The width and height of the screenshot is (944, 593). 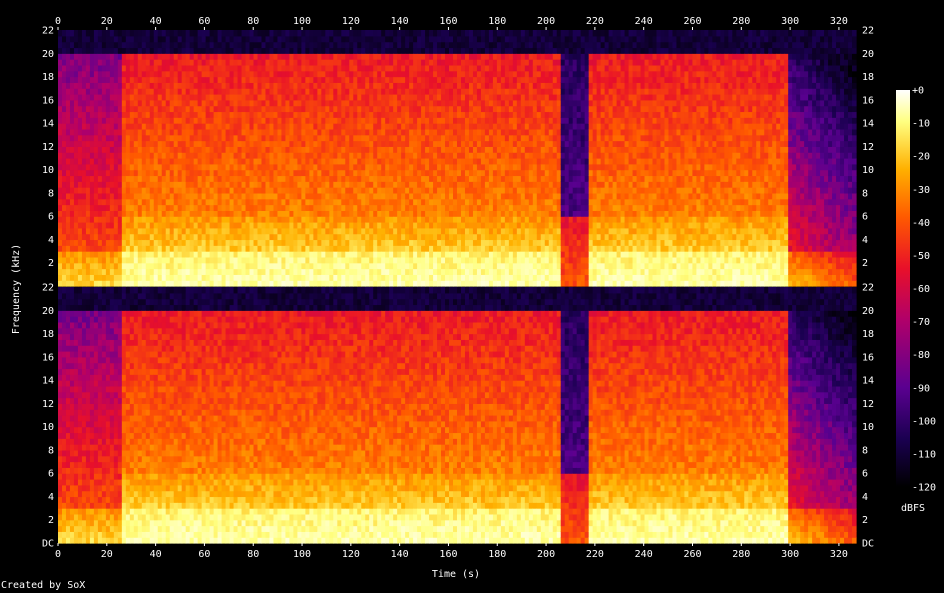 I want to click on colorbar-tick-label: -70, so click(x=921, y=322).